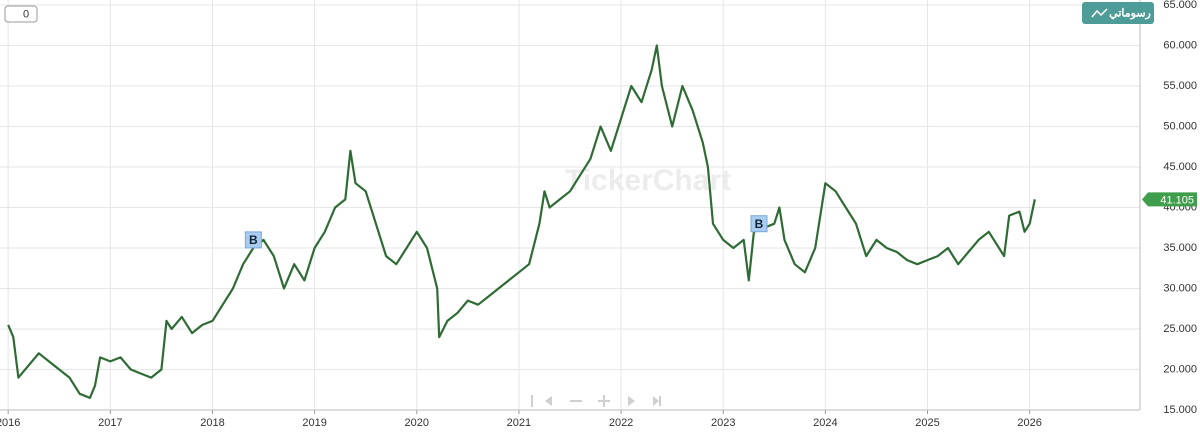 The width and height of the screenshot is (1200, 433). What do you see at coordinates (1180, 248) in the screenshot?
I see `y-tick-label: 35.000` at bounding box center [1180, 248].